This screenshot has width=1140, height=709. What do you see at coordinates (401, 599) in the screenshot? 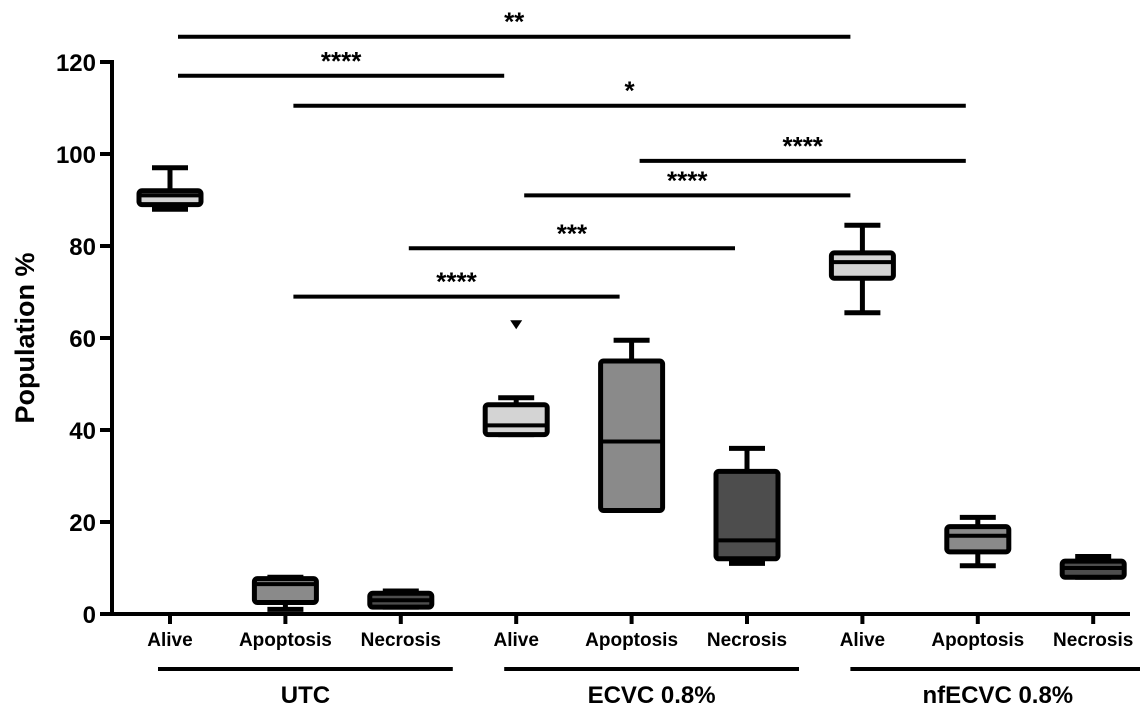
I see `box-utc-necrosis` at bounding box center [401, 599].